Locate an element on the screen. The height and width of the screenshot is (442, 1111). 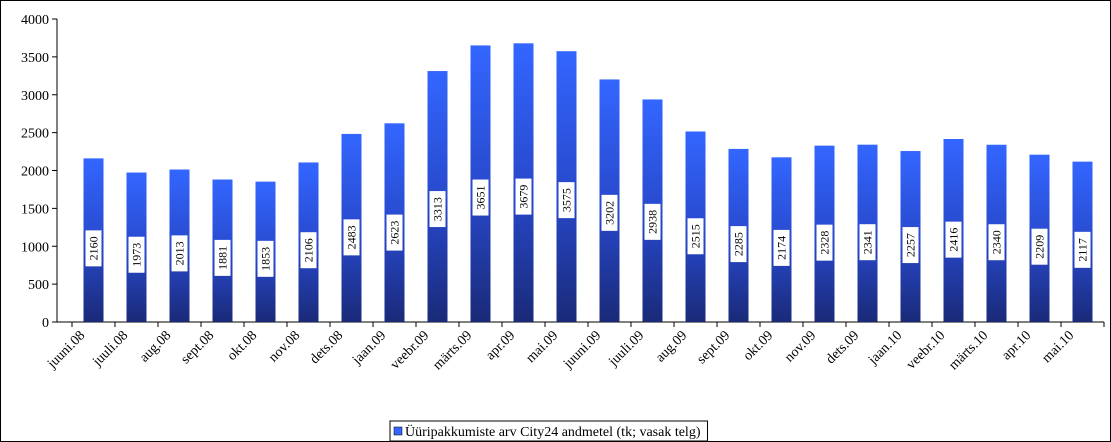
value-label: 3575 is located at coordinates (567, 200).